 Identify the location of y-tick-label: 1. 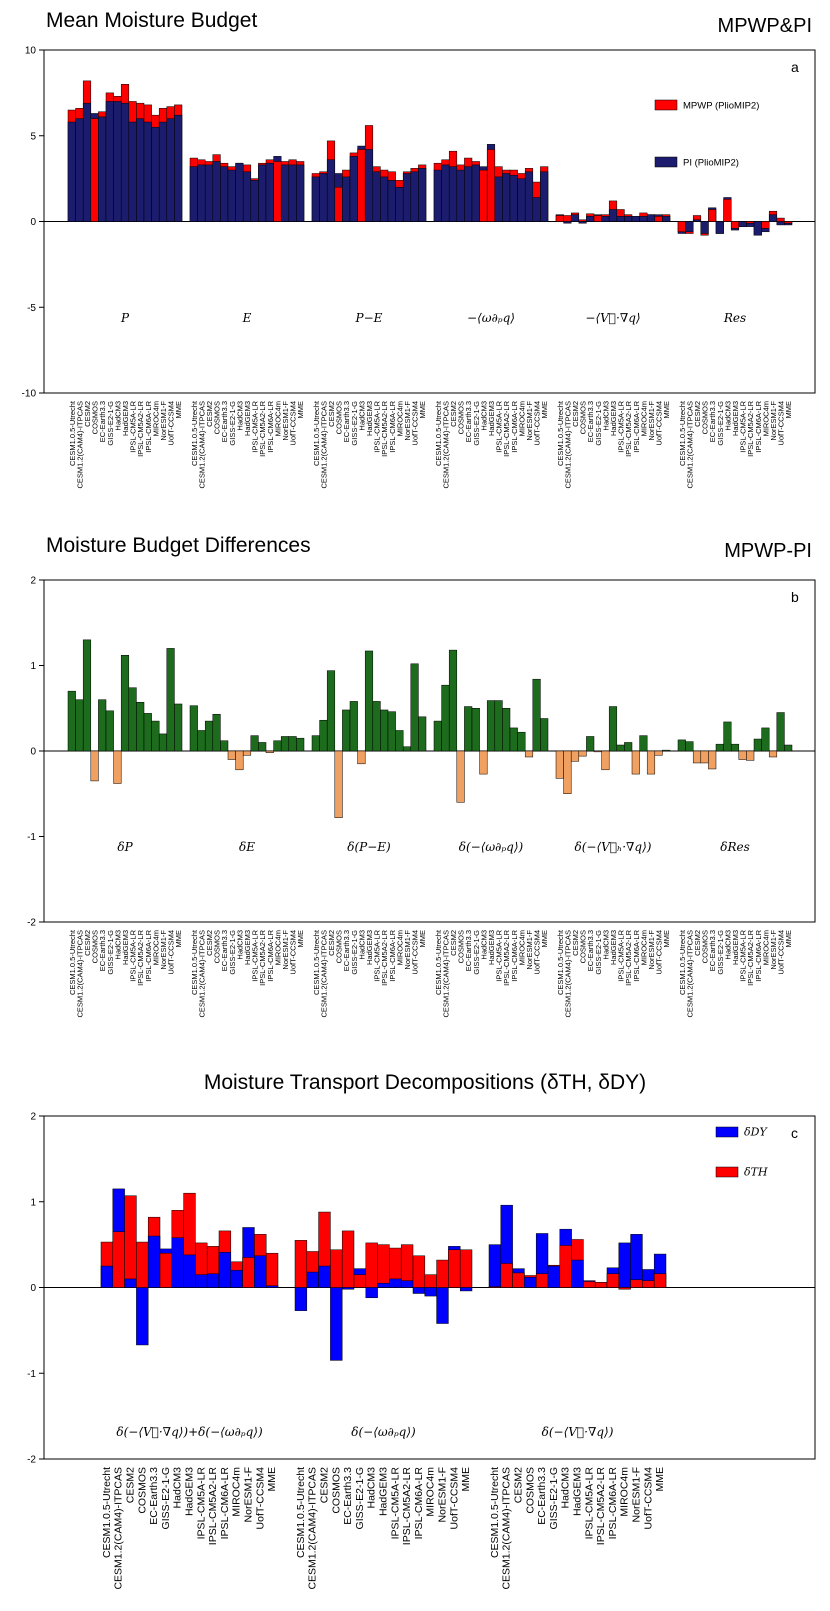
(33, 666).